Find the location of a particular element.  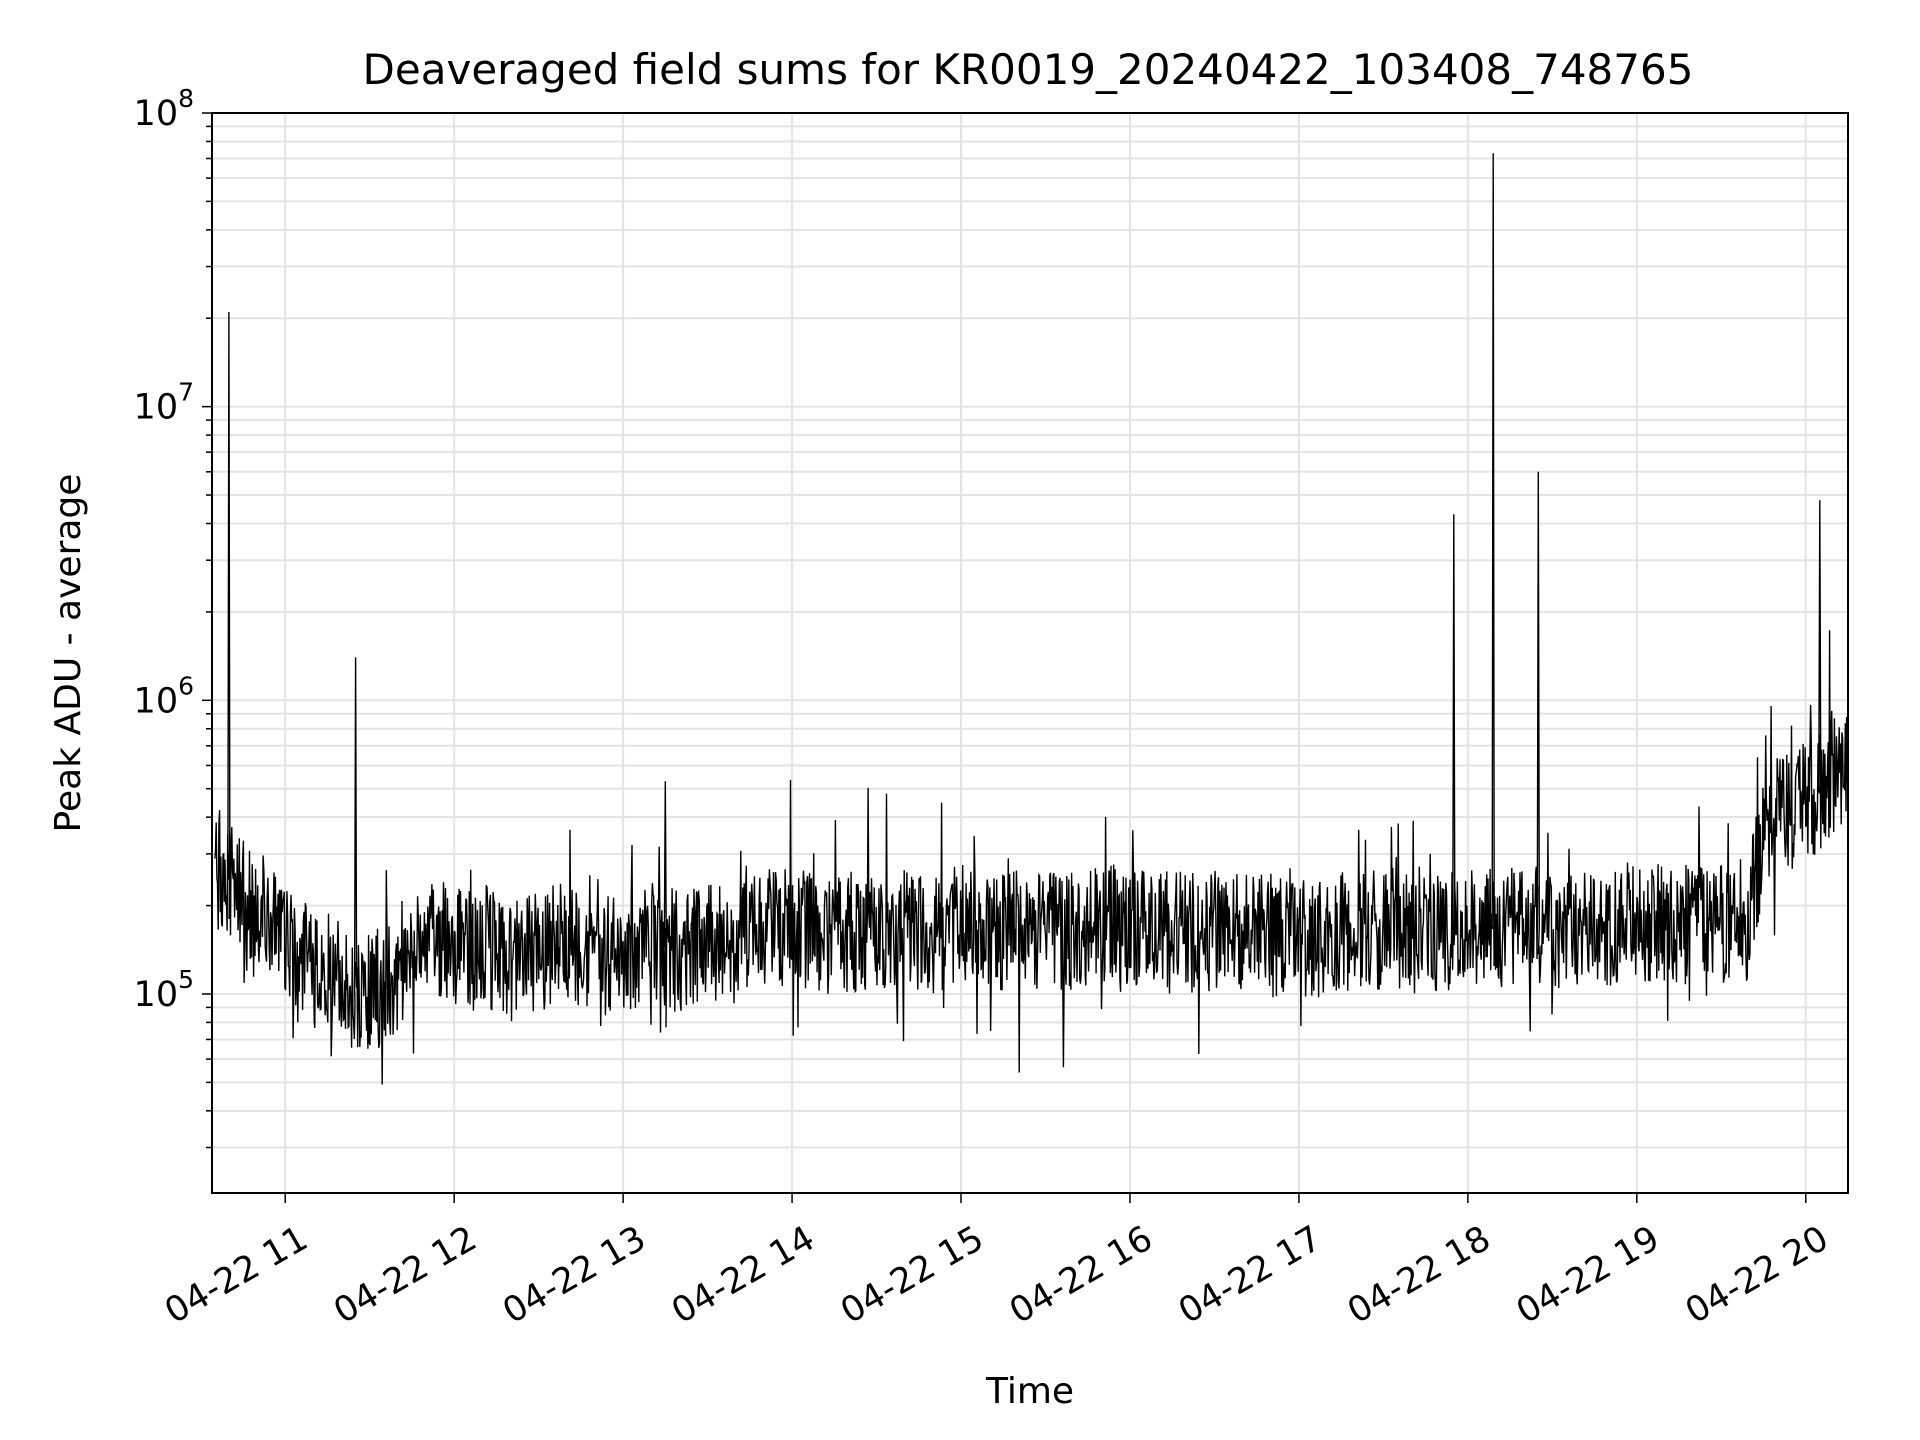

y-axis-label: Peak ADU - average is located at coordinates (68, 653).